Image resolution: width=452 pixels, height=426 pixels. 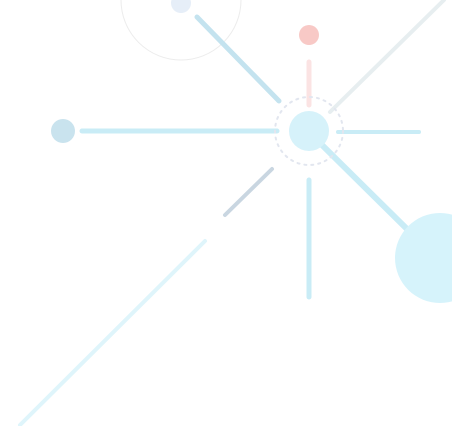 I want to click on pink-dot, so click(x=309, y=35).